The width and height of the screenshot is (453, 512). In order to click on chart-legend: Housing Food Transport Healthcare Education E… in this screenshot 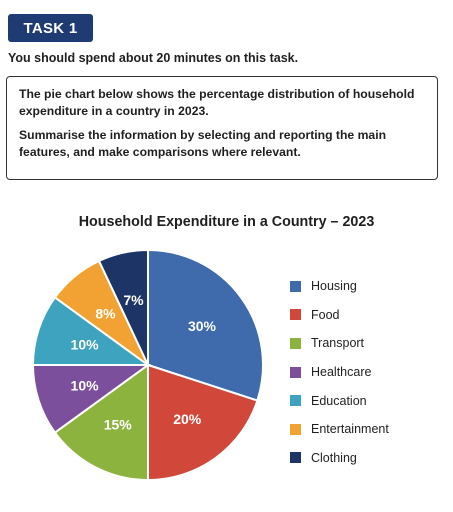, I will do `click(339, 372)`.